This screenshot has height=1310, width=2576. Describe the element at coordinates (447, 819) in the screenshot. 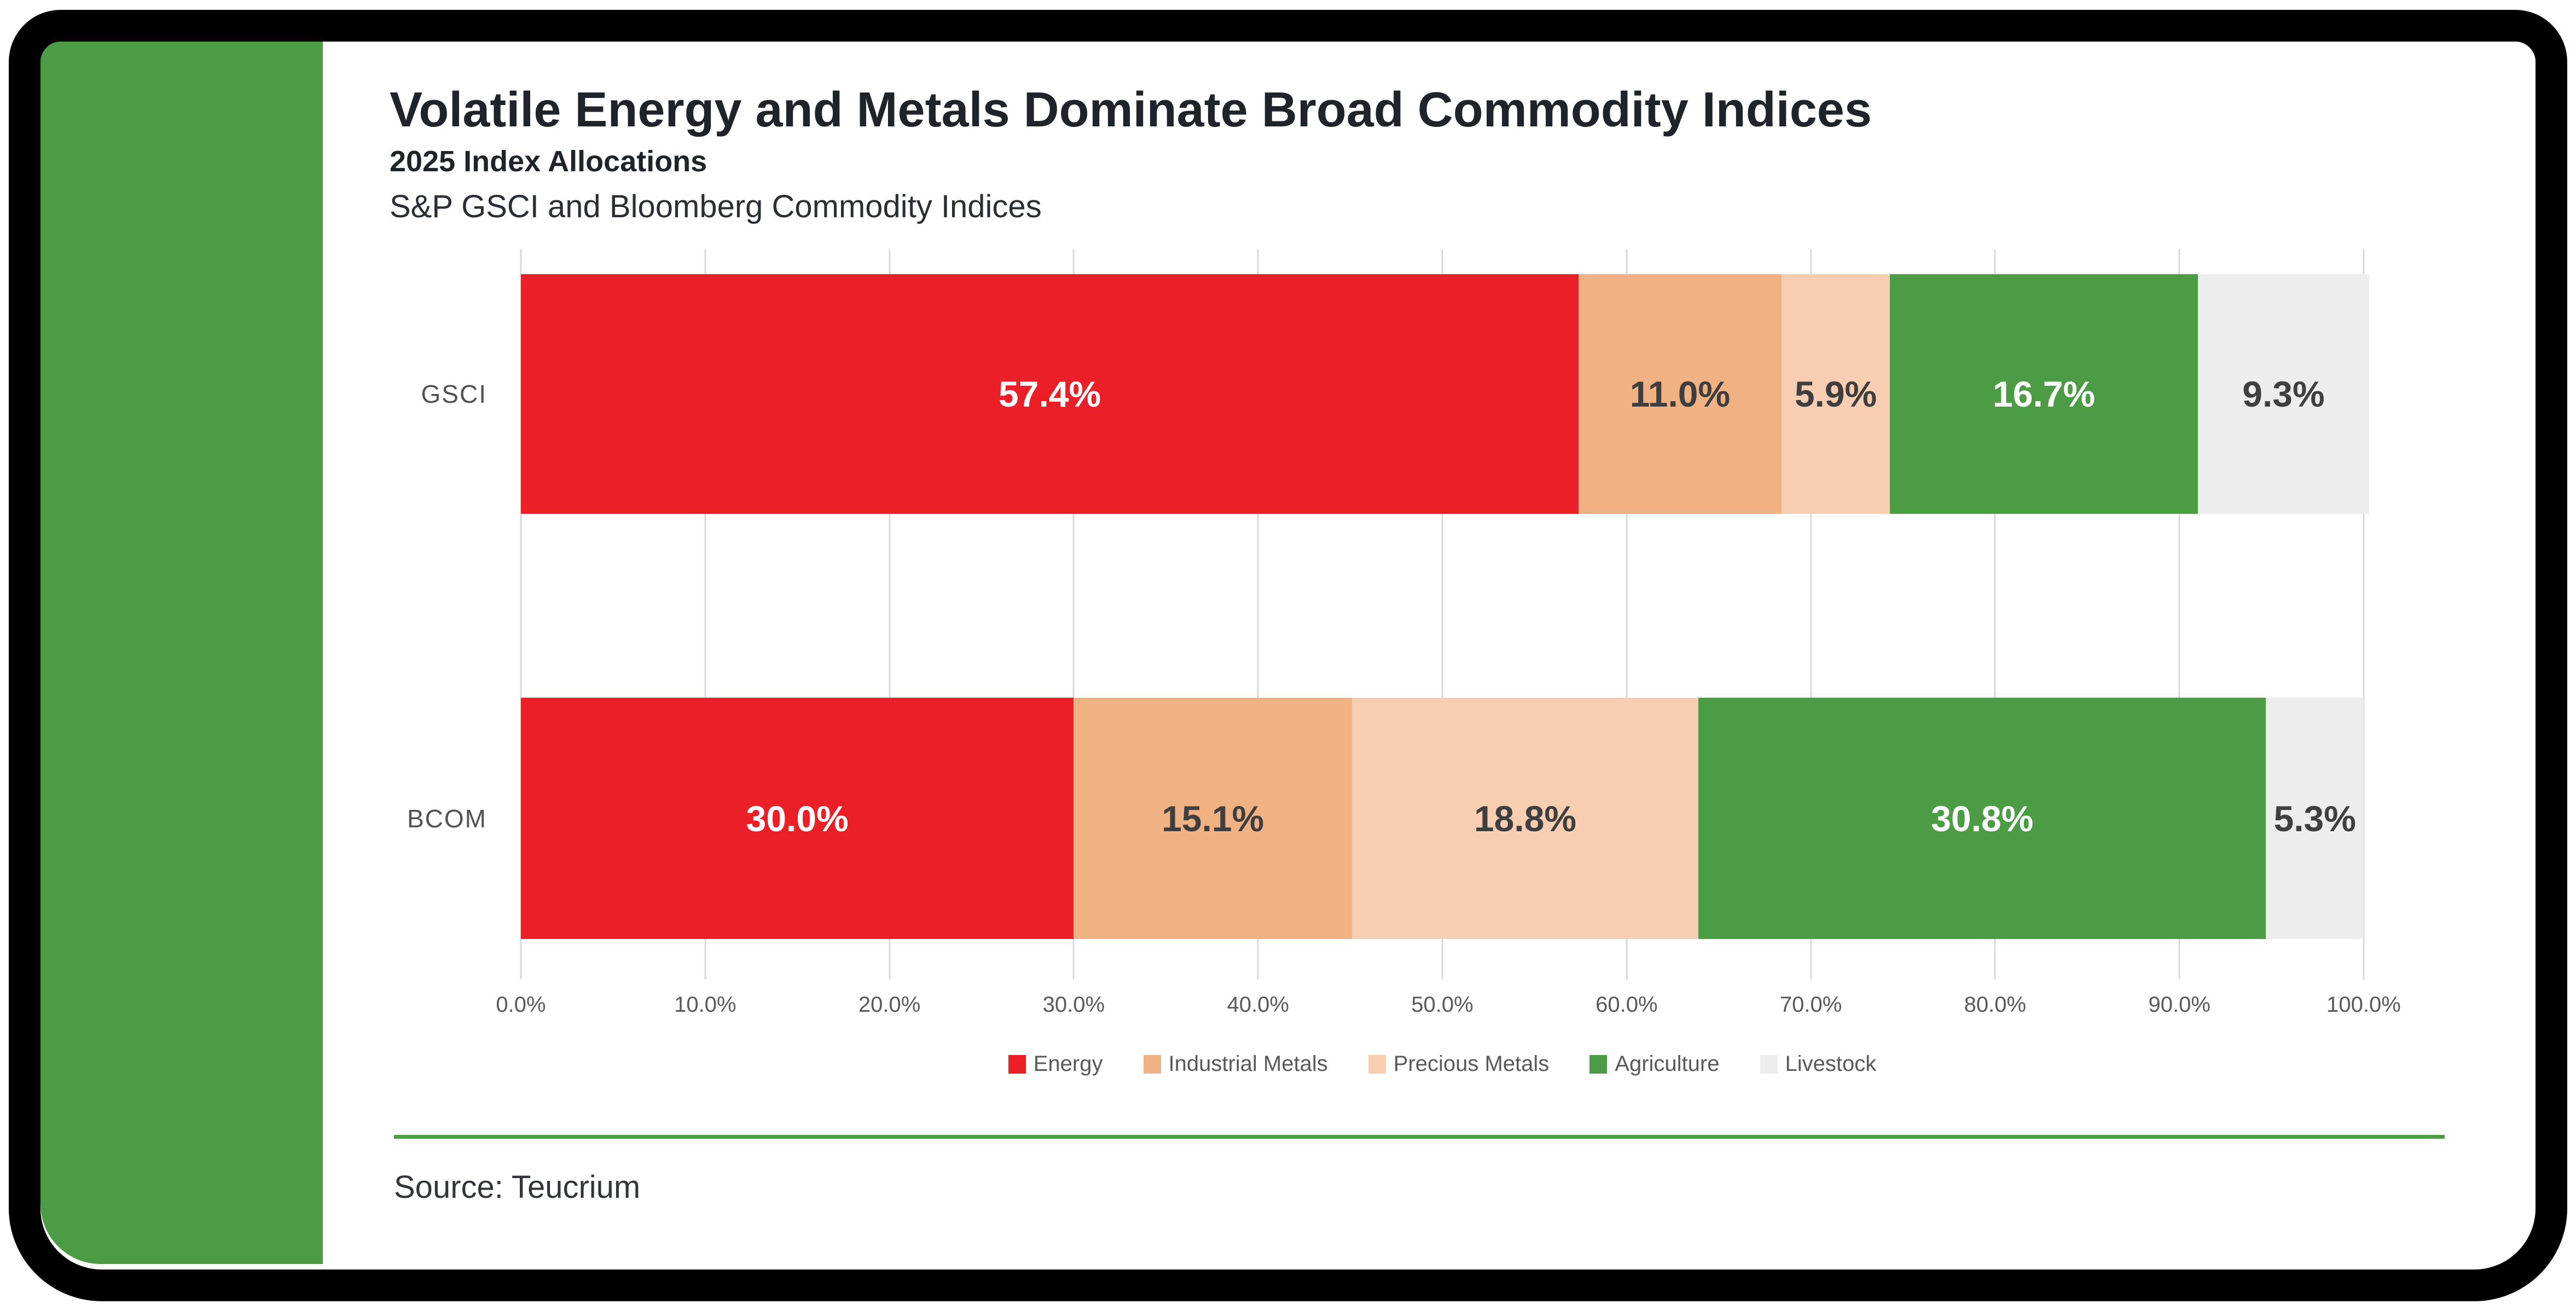

I see `category-label-bcom: BCOM` at that location.